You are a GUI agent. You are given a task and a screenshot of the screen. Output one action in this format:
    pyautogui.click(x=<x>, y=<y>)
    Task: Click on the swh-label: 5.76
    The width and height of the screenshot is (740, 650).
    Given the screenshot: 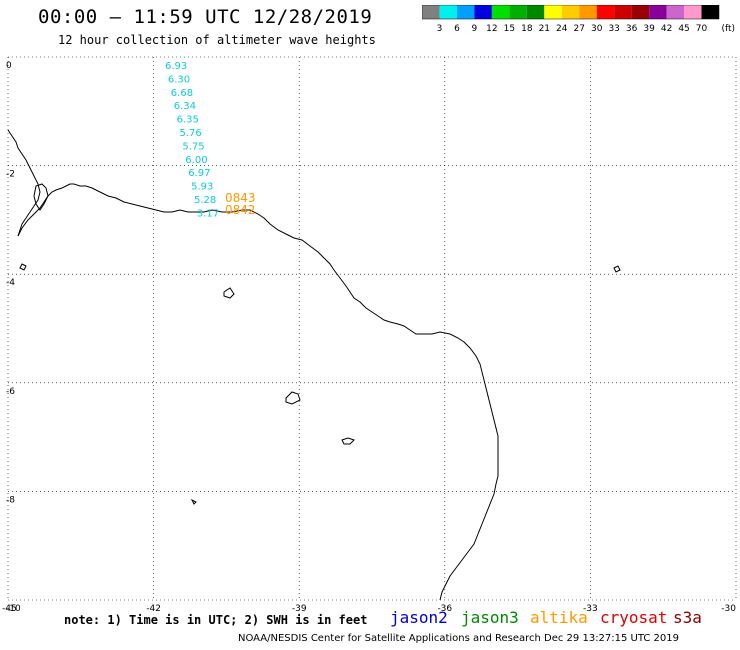 What is the action you would take?
    pyautogui.click(x=191, y=133)
    